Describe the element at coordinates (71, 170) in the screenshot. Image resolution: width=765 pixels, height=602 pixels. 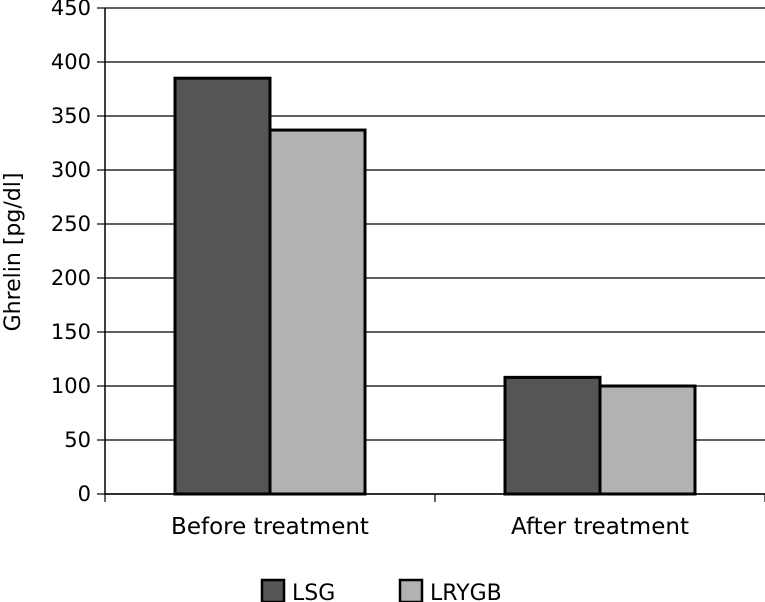
I see `y-tick-label: 300` at that location.